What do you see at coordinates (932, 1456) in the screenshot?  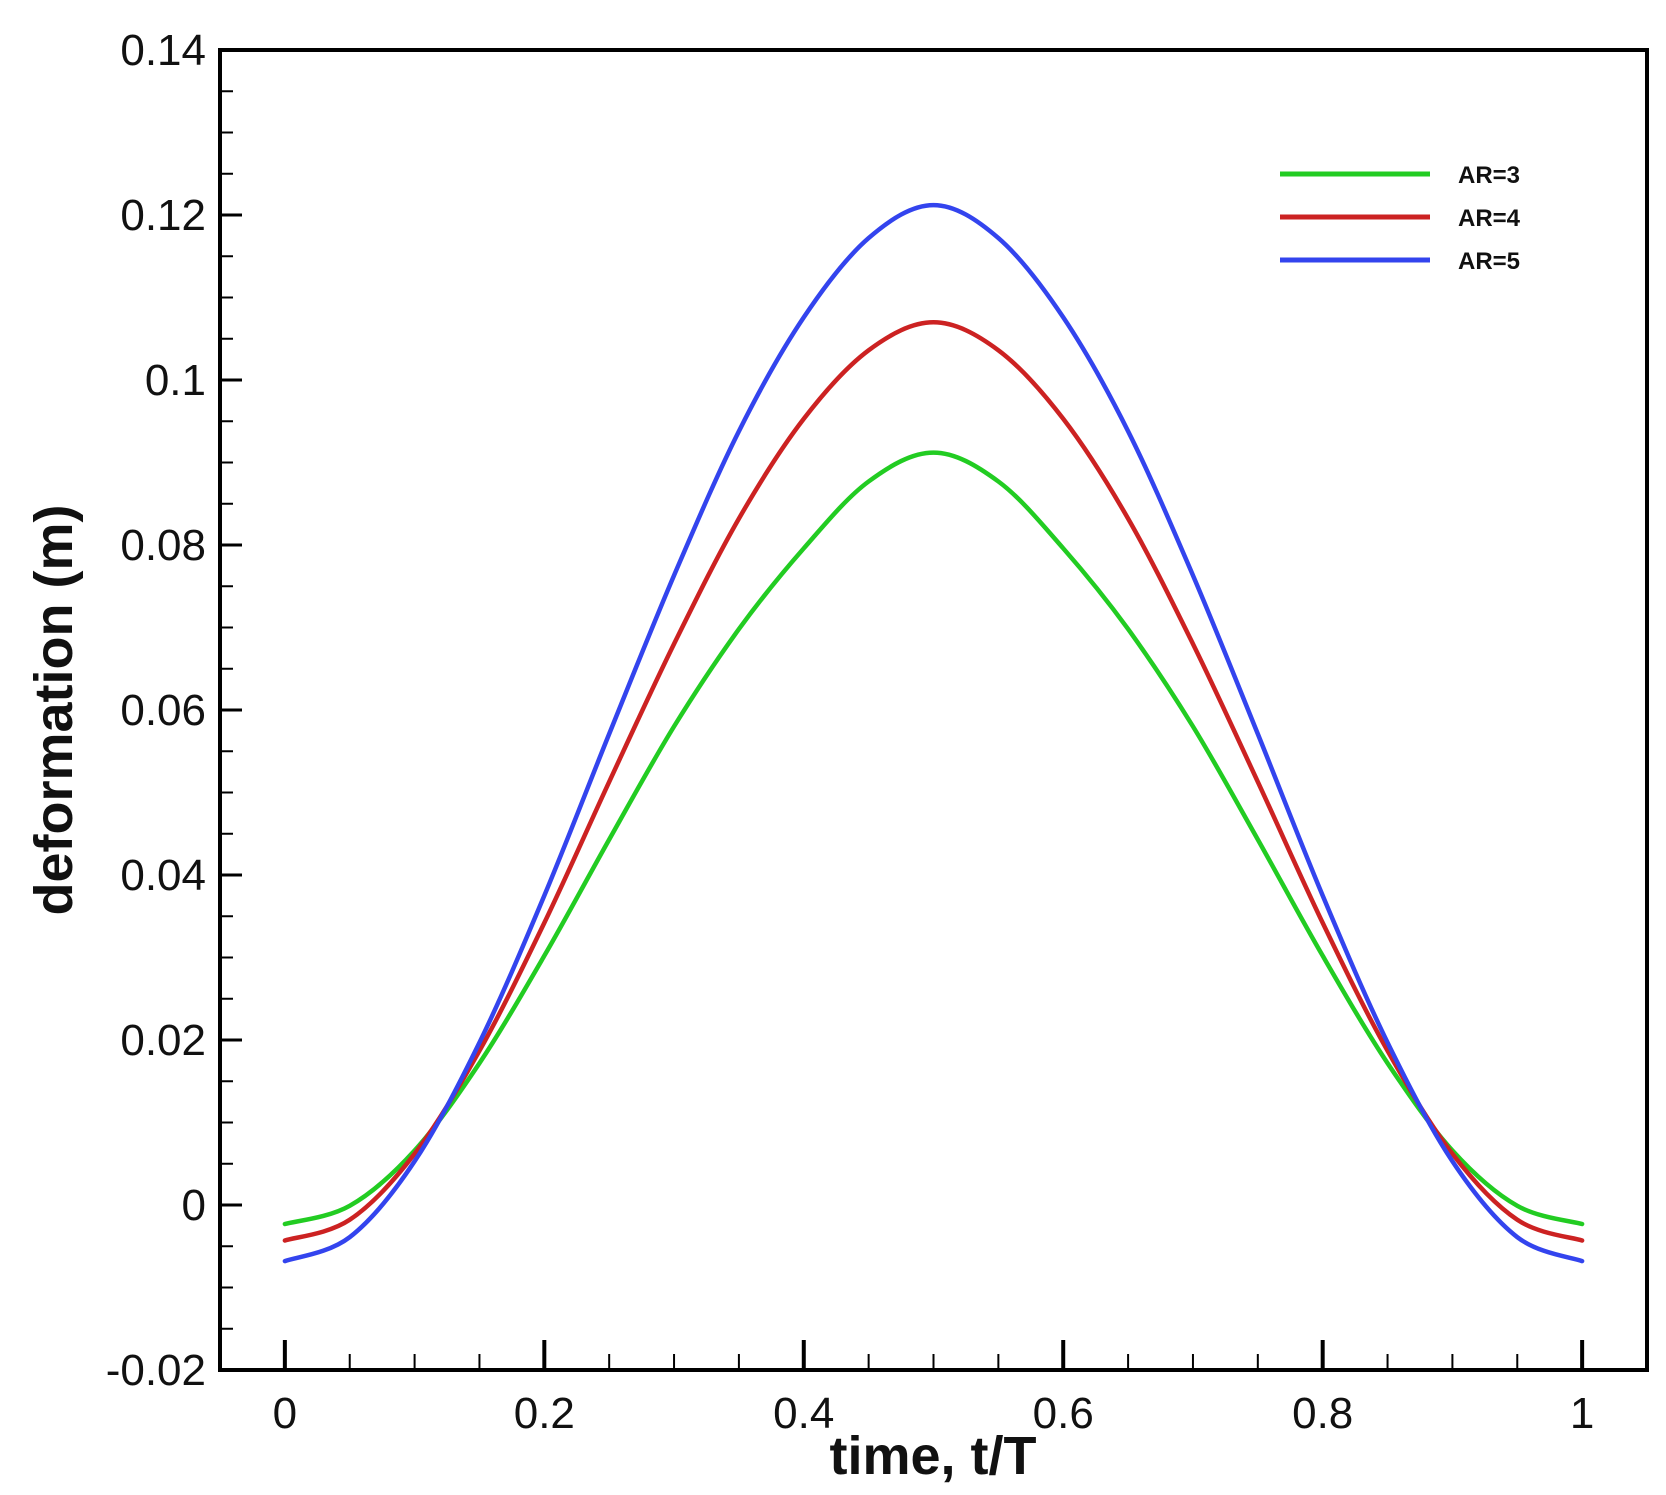 I see `x-axis-title: time, t/T` at bounding box center [932, 1456].